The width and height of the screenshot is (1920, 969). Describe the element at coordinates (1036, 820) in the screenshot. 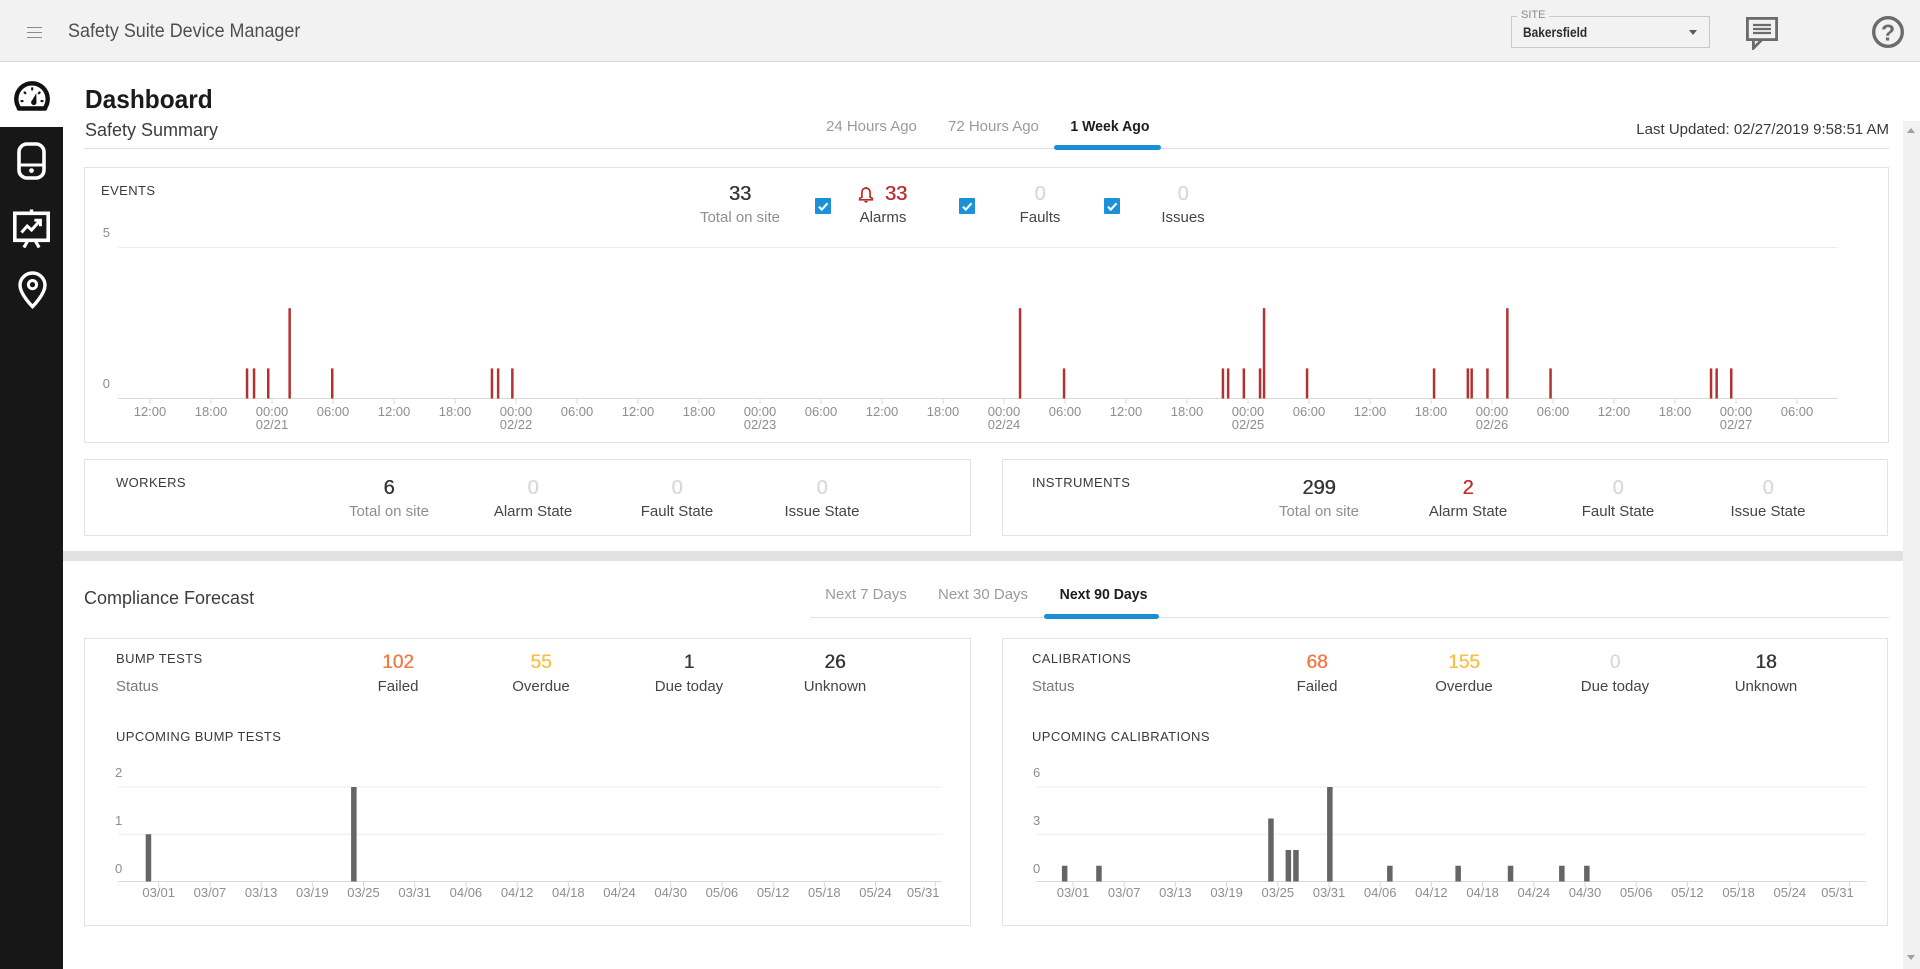

I see `svg-text: 3` at that location.